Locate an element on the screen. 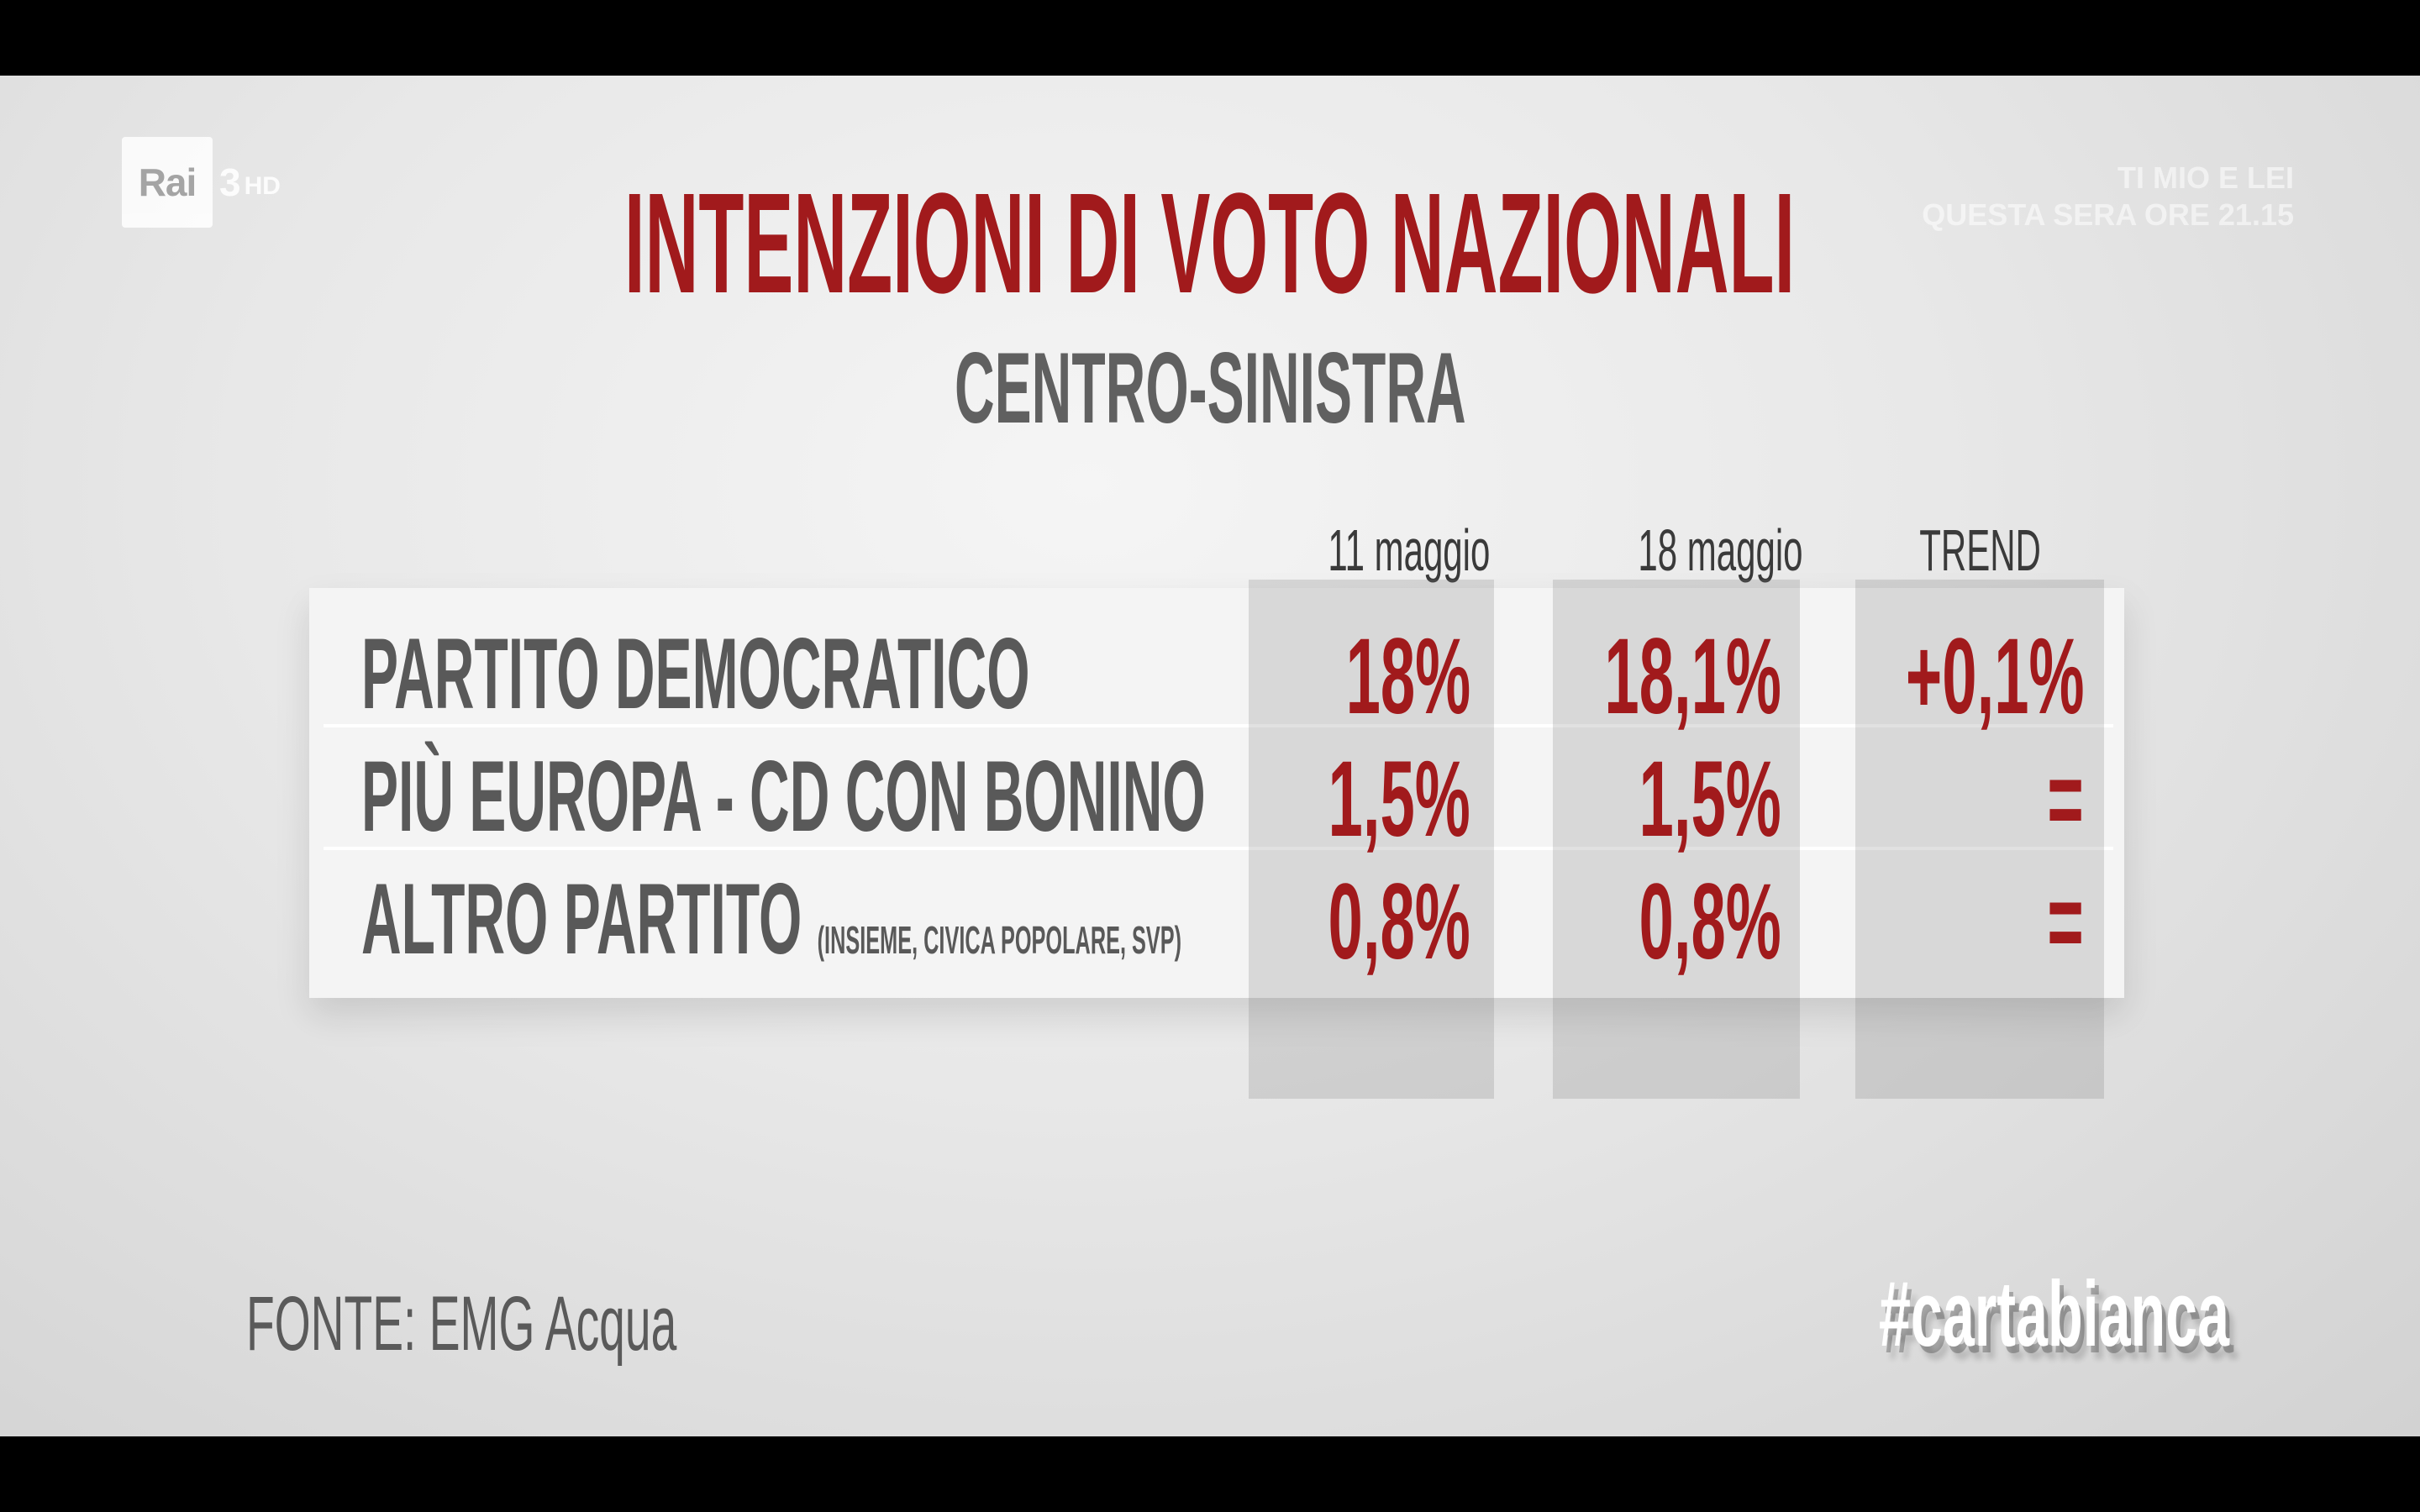 This screenshot has width=2420, height=1512. source-caption: FONTE: EMG Acqua is located at coordinates (462, 1324).